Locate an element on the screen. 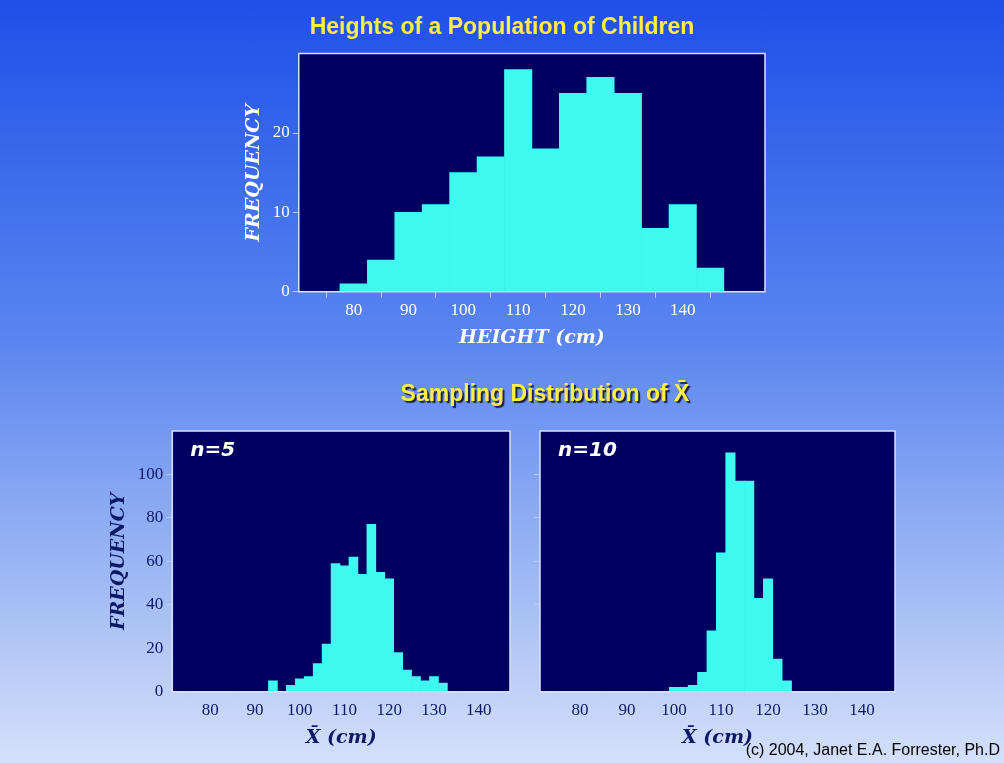  chart-title: Sampling Distribution of X̄ is located at coordinates (545, 393).